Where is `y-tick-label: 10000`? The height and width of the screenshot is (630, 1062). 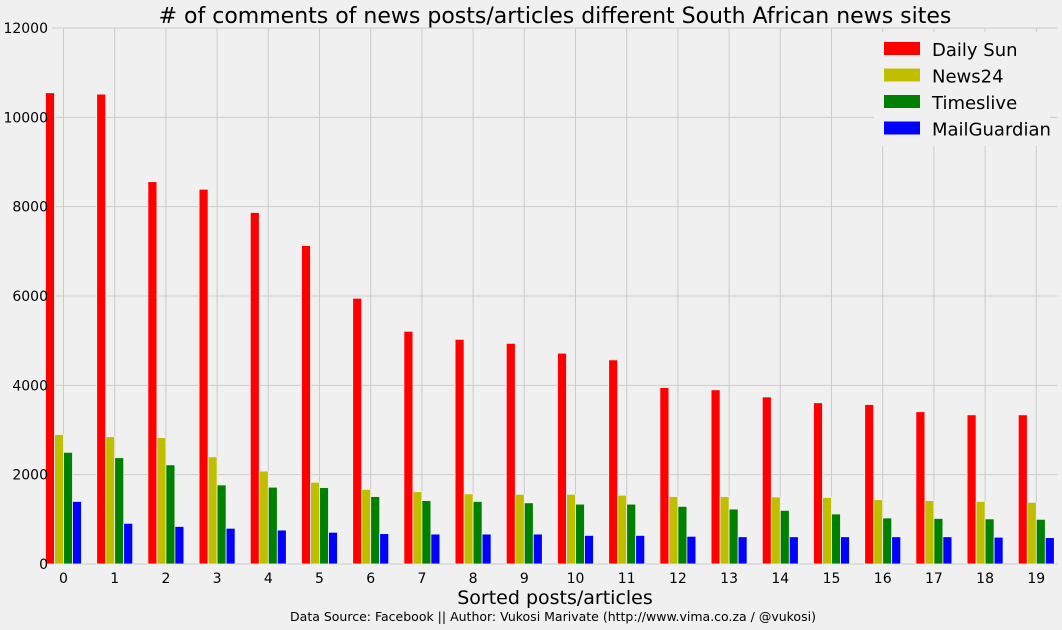
y-tick-label: 10000 is located at coordinates (25, 118).